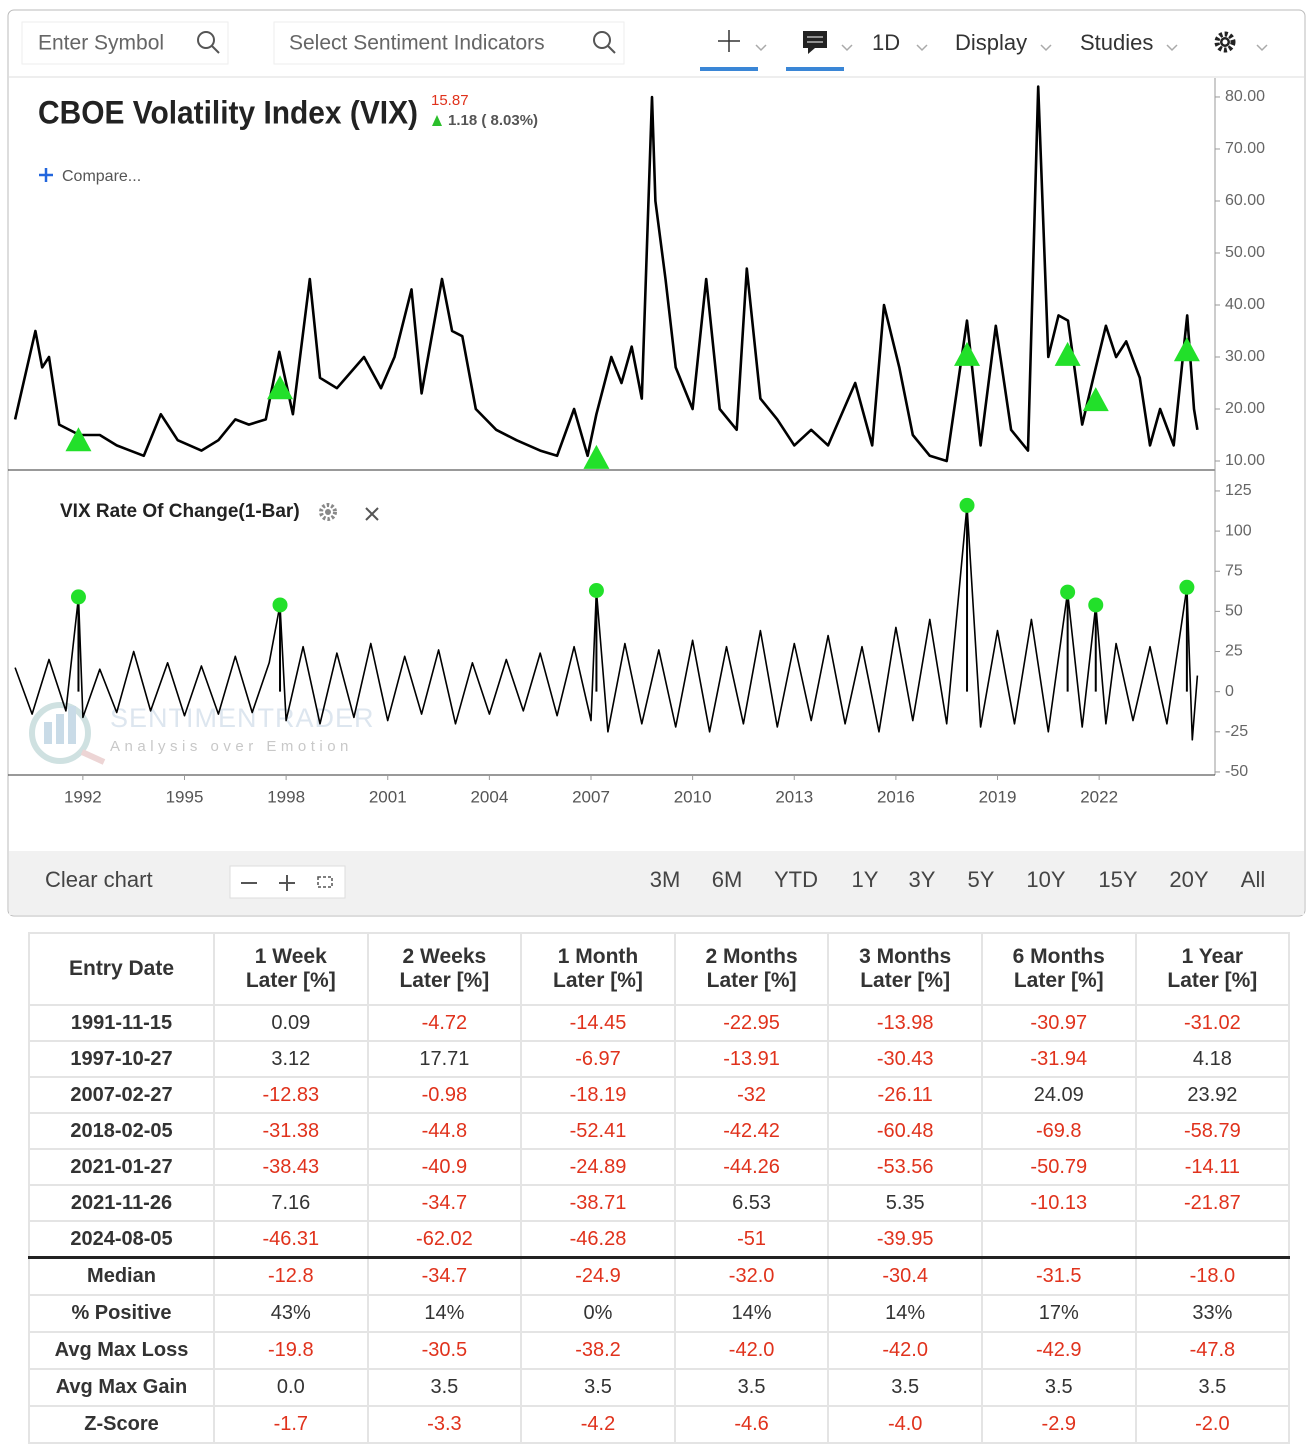 This screenshot has width=1312, height=1454. Describe the element at coordinates (1241, 42) in the screenshot. I see `settings-button` at that location.